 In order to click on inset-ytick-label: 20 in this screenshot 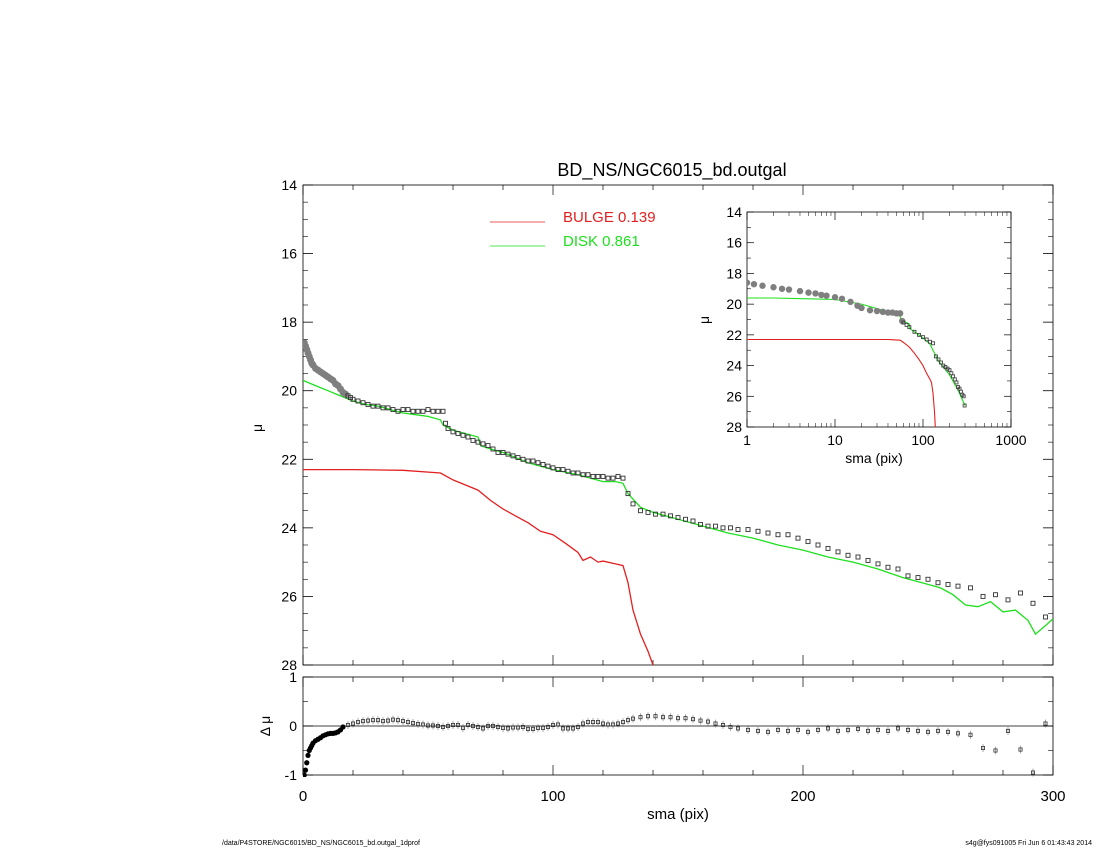, I will do `click(734, 304)`.